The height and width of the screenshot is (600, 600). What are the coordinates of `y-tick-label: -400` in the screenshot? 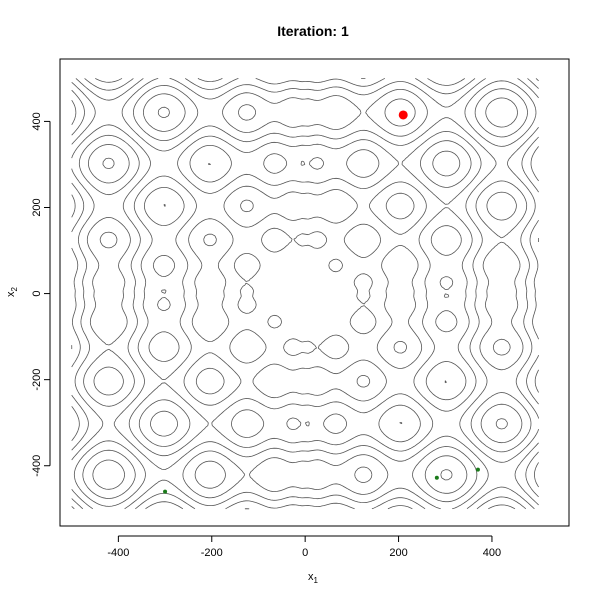 It's located at (37, 466).